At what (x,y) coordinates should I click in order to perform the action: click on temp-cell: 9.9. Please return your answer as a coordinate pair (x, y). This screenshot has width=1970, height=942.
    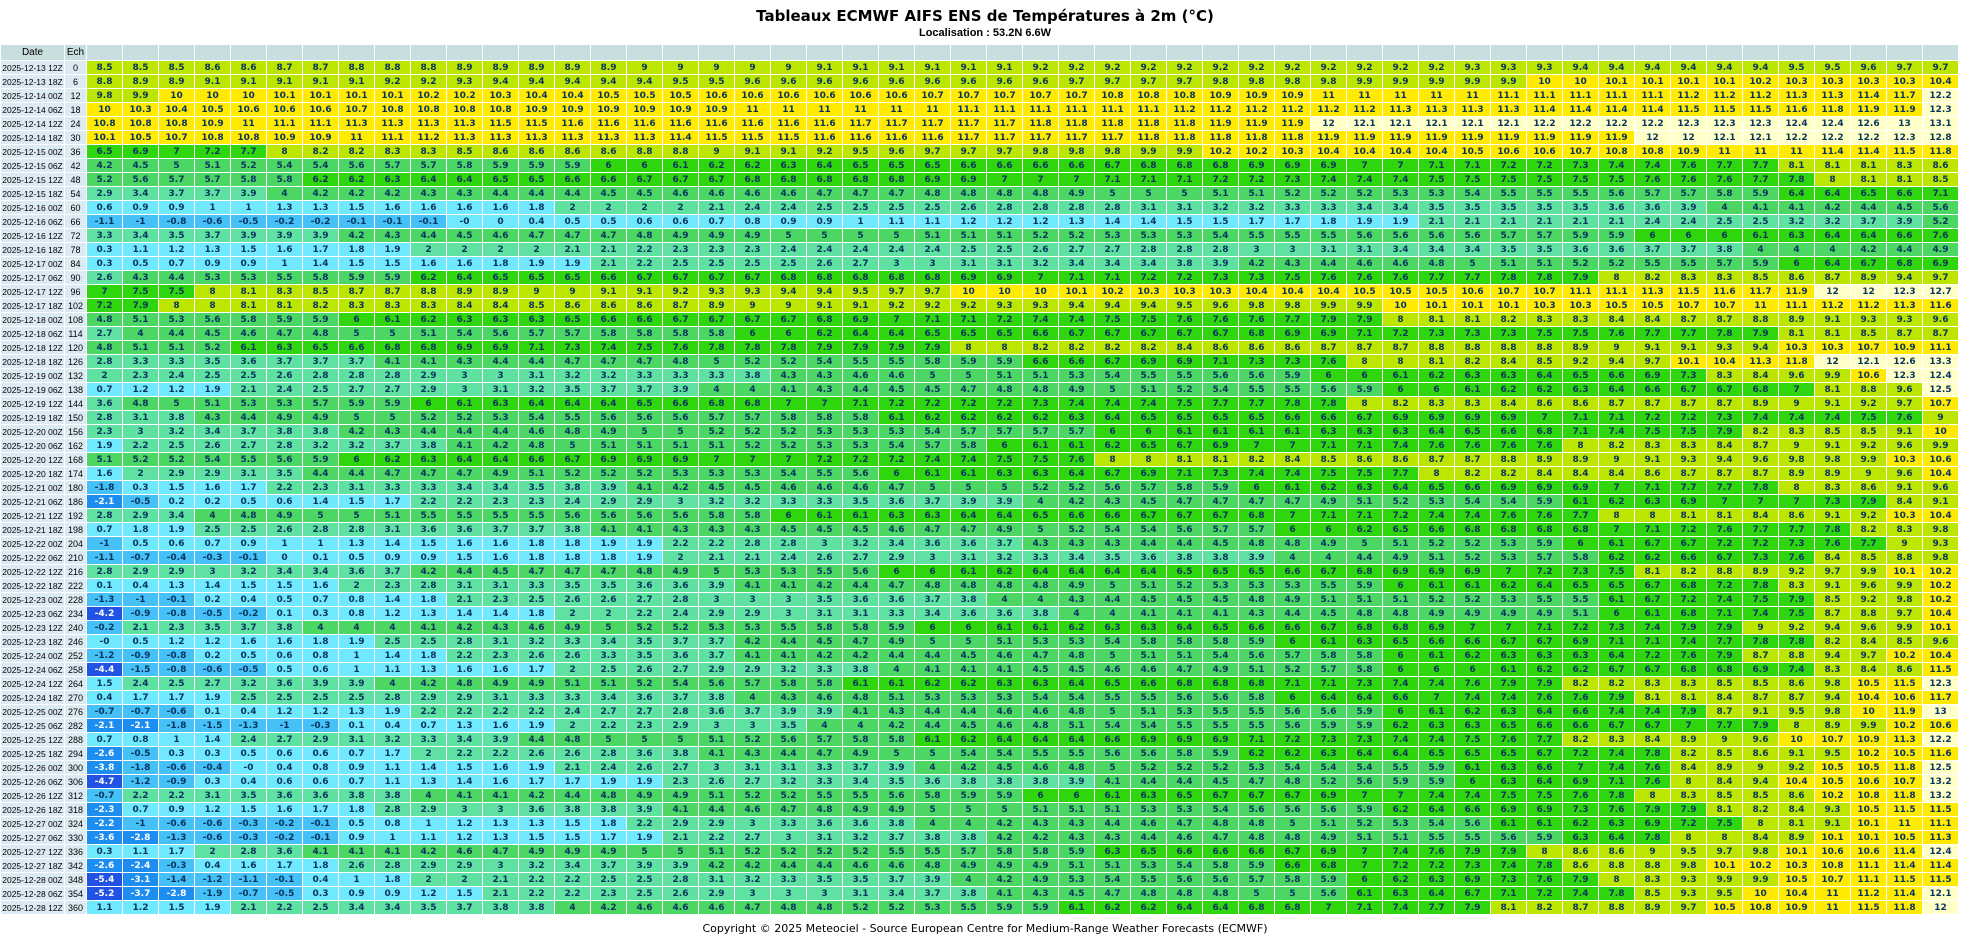
    Looking at the image, I should click on (1364, 81).